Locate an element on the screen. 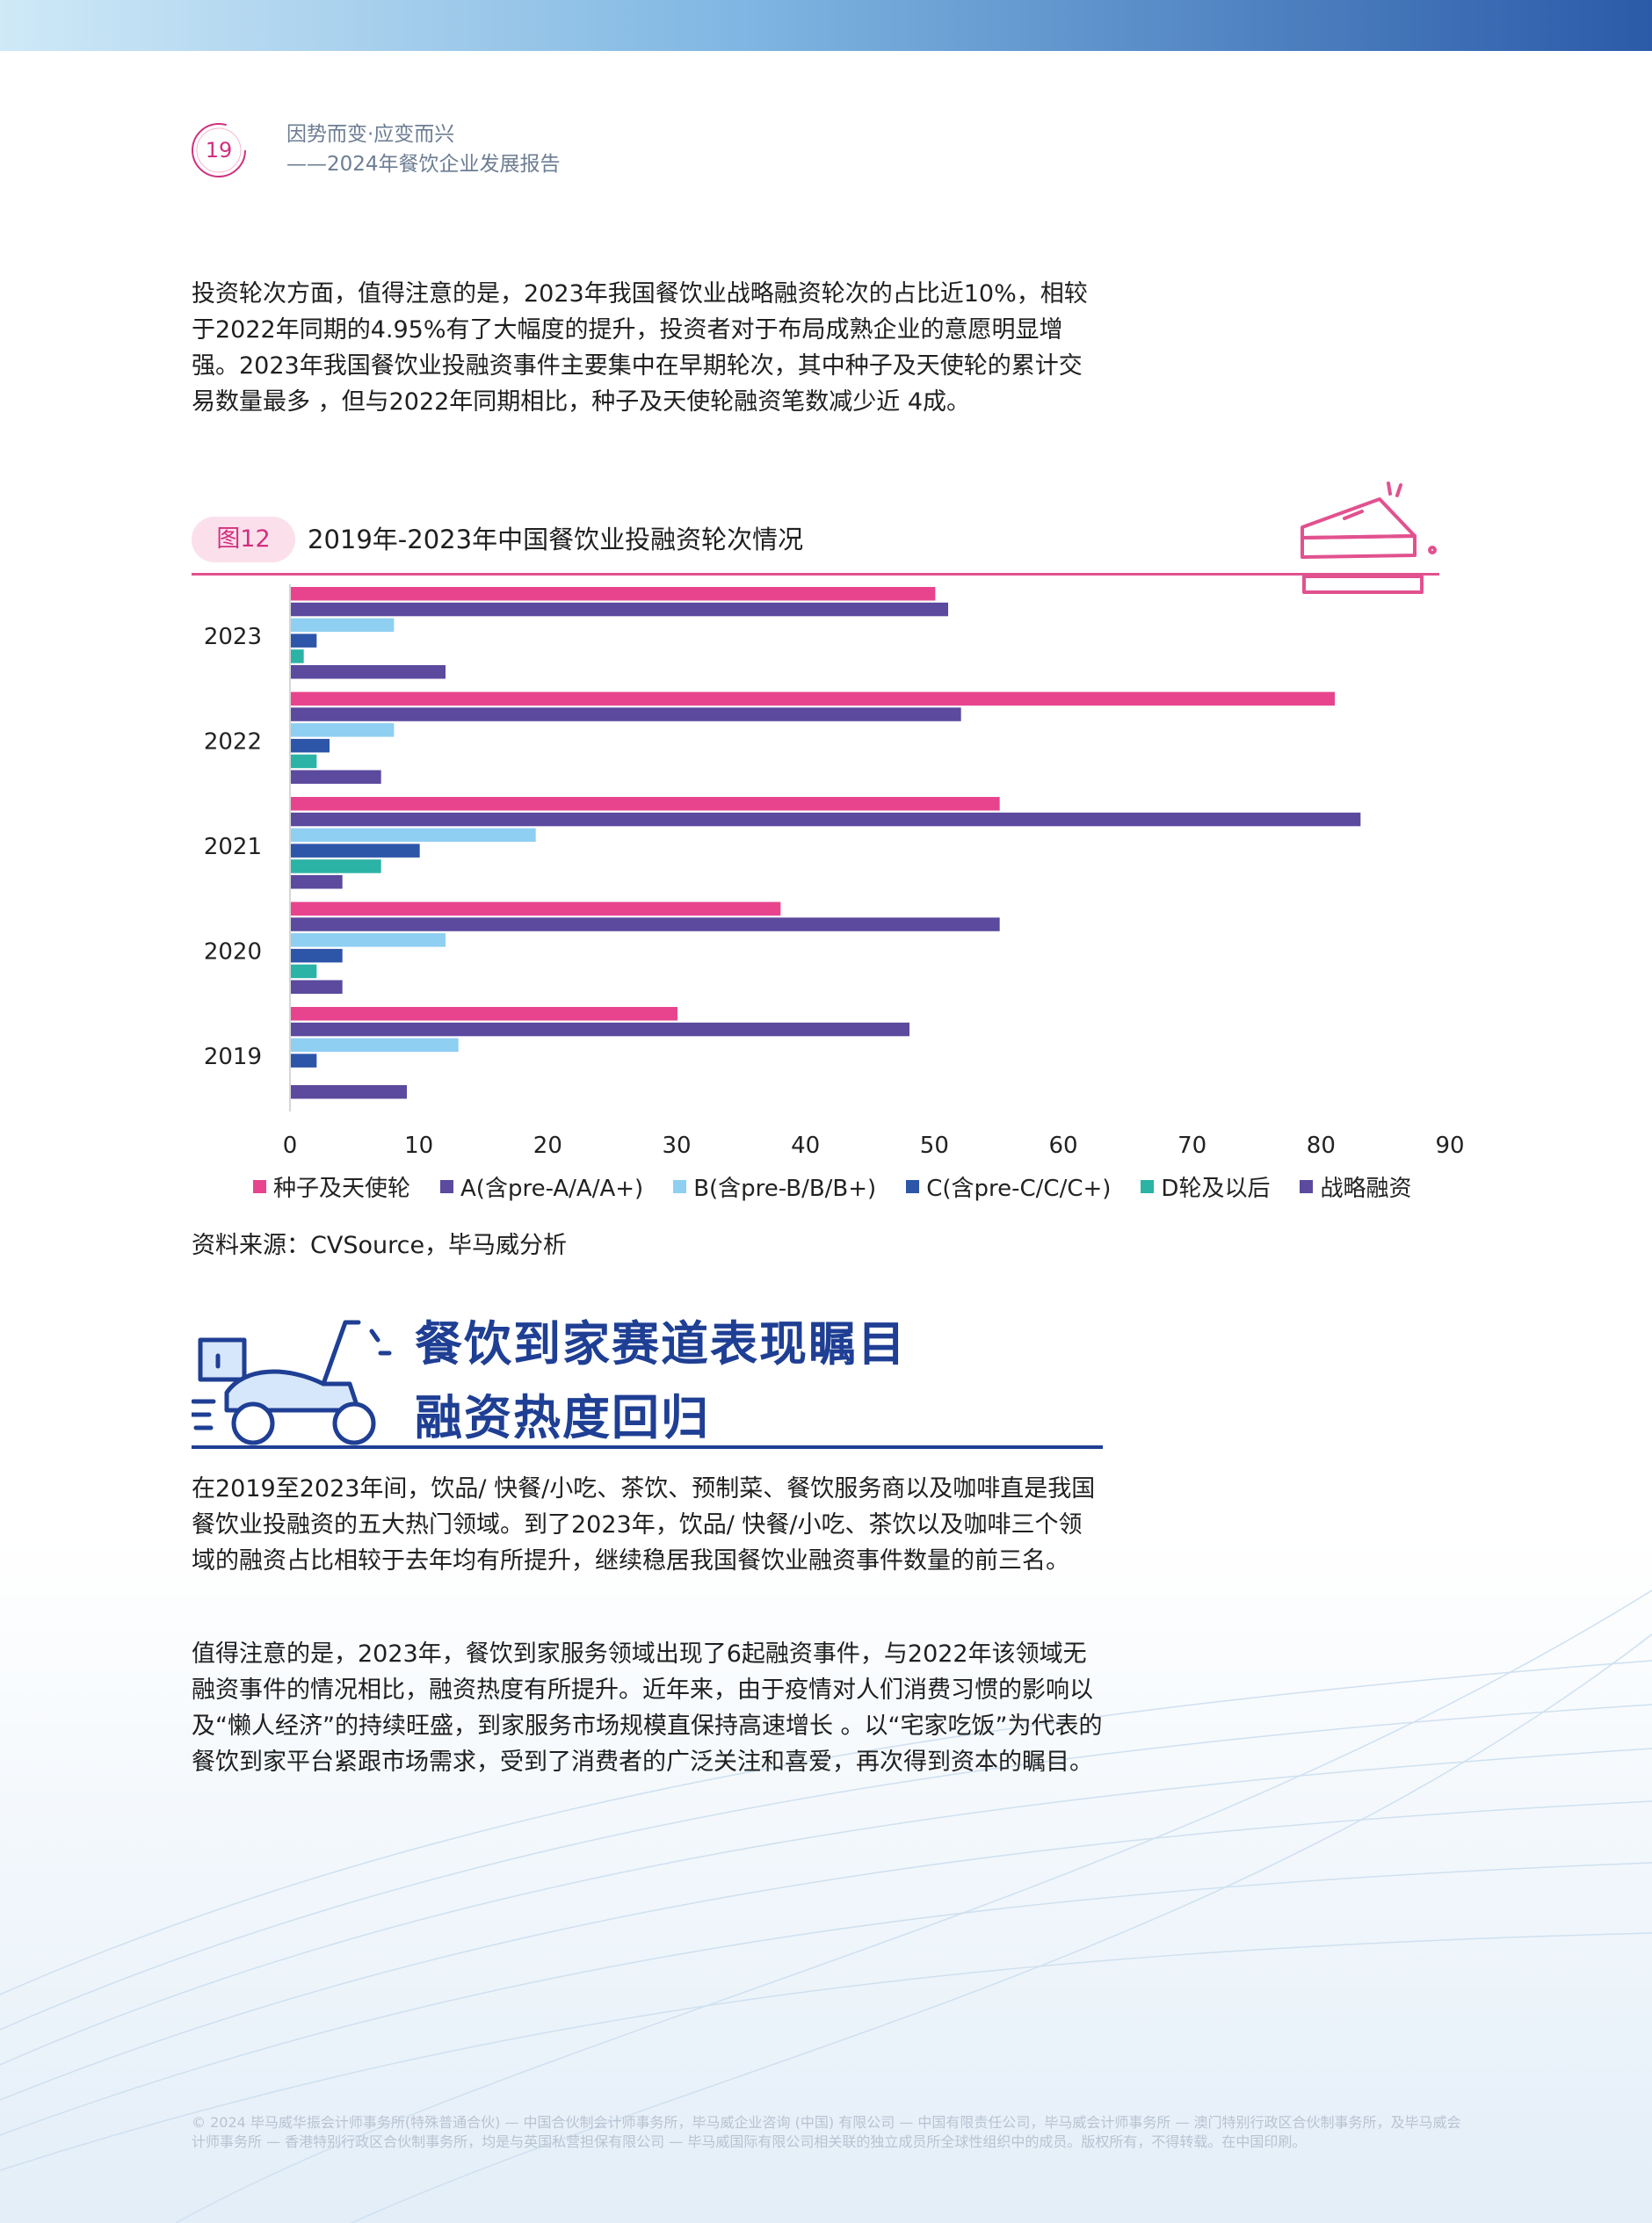 Image resolution: width=1652 pixels, height=2223 pixels. y-tick-label: 2020 is located at coordinates (233, 953).